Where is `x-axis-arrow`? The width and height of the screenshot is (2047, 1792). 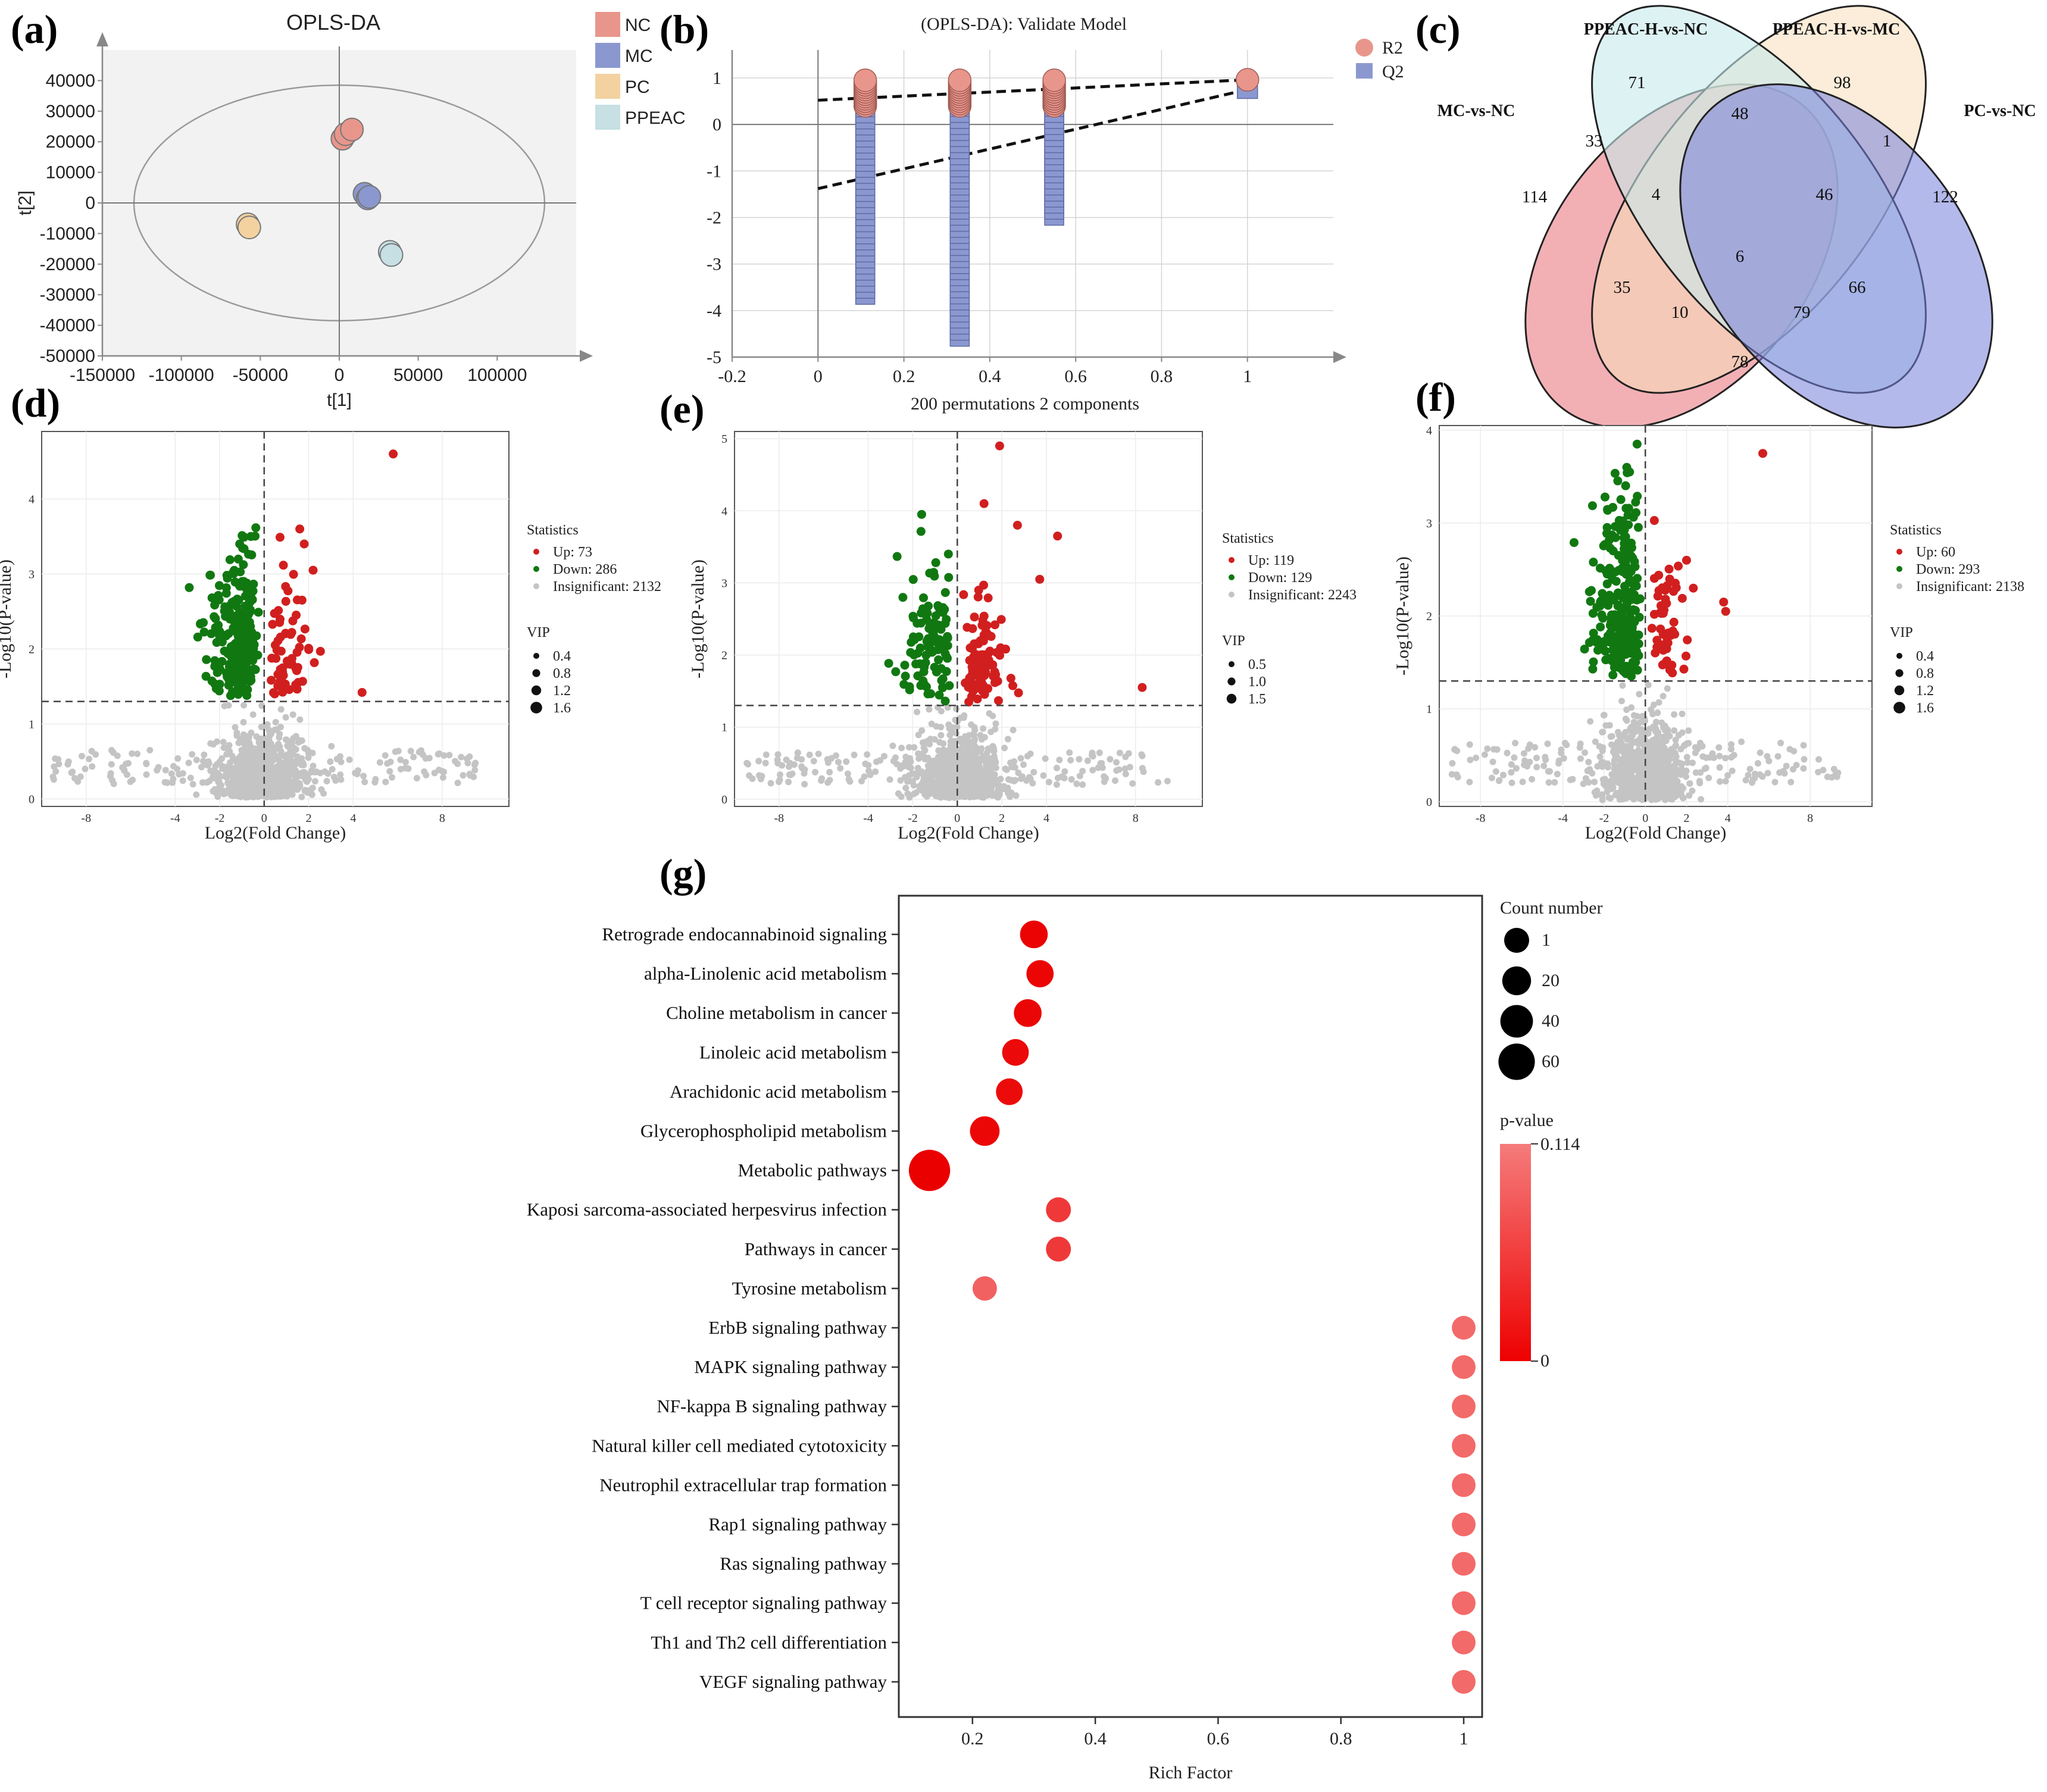
x-axis-arrow is located at coordinates (586, 356).